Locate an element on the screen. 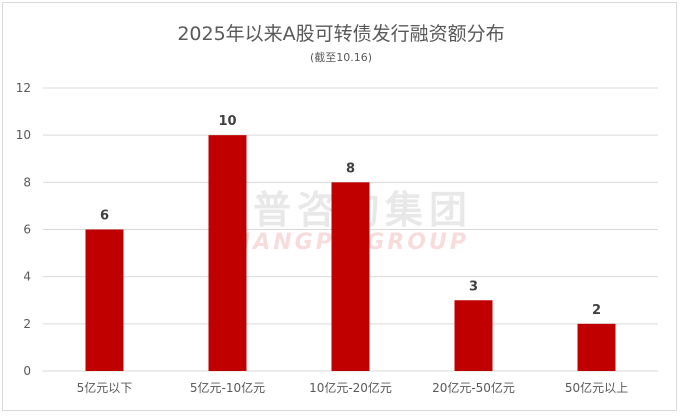 The image size is (681, 416). x-tick-label-2: 5亿元-10亿元 is located at coordinates (227, 387).